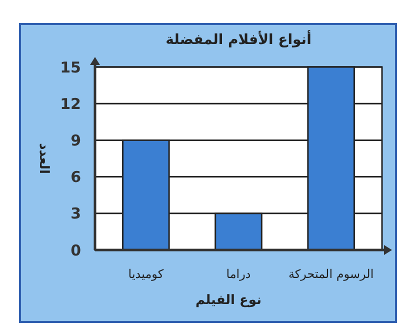  I want to click on x-tick-label: الرسوم المتحركة, so click(331, 274).